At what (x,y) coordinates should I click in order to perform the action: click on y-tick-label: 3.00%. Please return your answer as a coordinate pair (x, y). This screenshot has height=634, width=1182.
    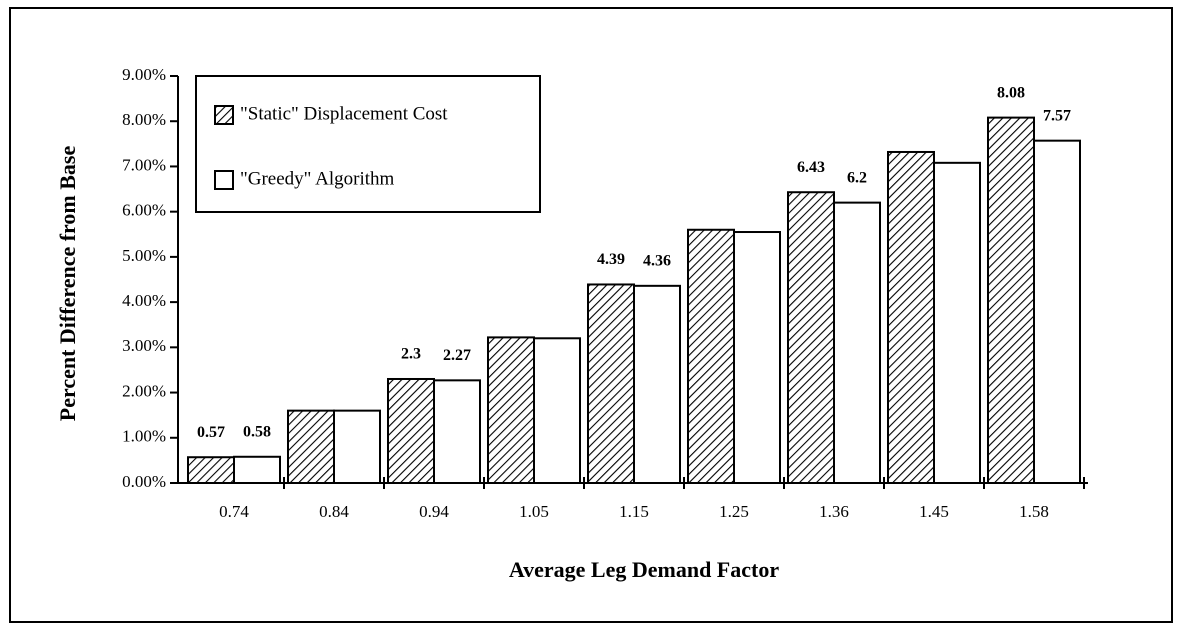
    Looking at the image, I should click on (144, 345).